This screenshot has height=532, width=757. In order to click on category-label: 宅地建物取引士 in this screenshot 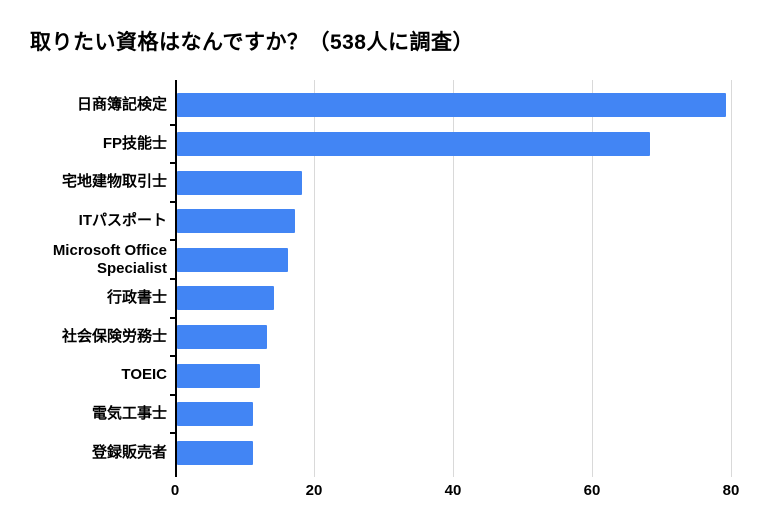, I will do `click(114, 182)`.